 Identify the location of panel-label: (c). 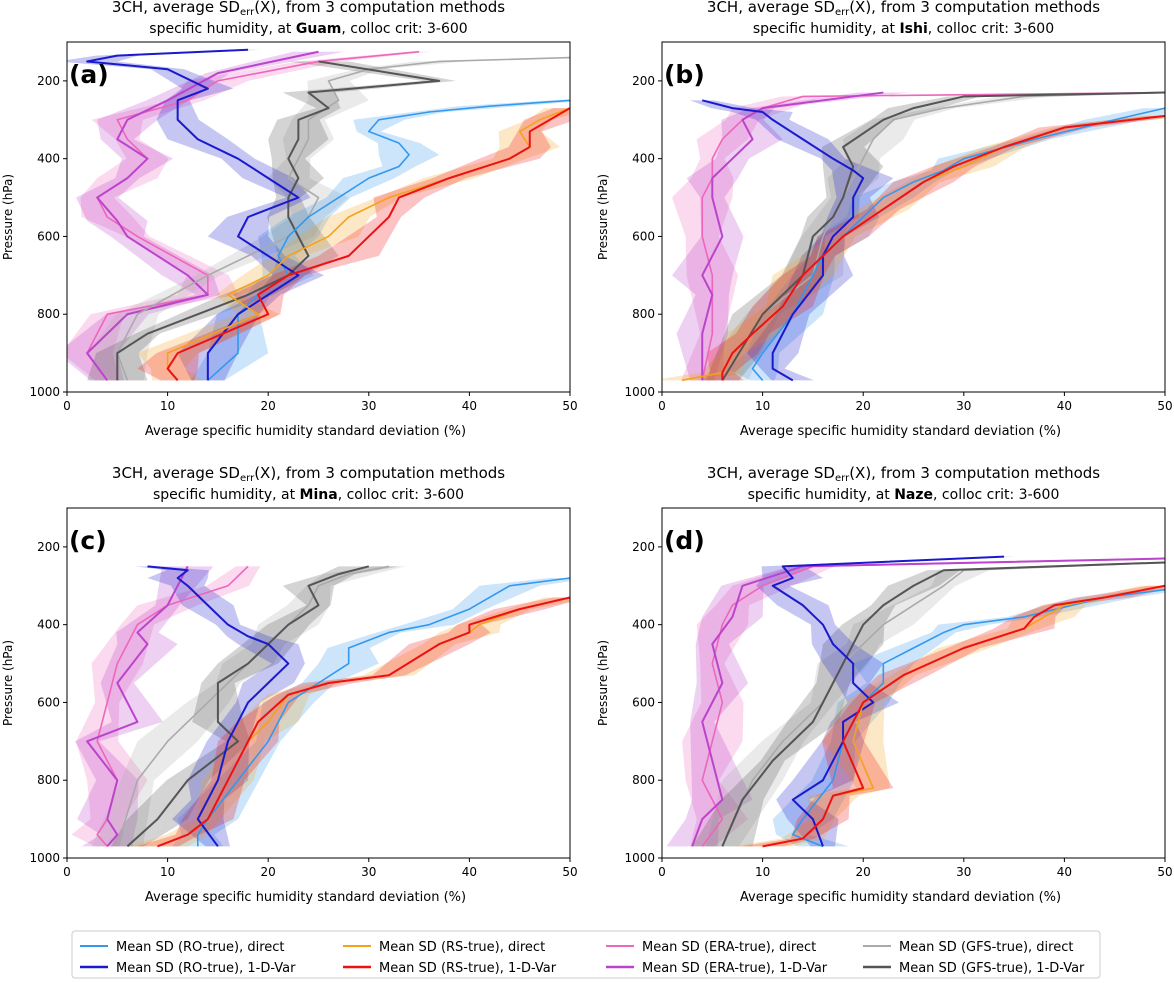
(88, 540).